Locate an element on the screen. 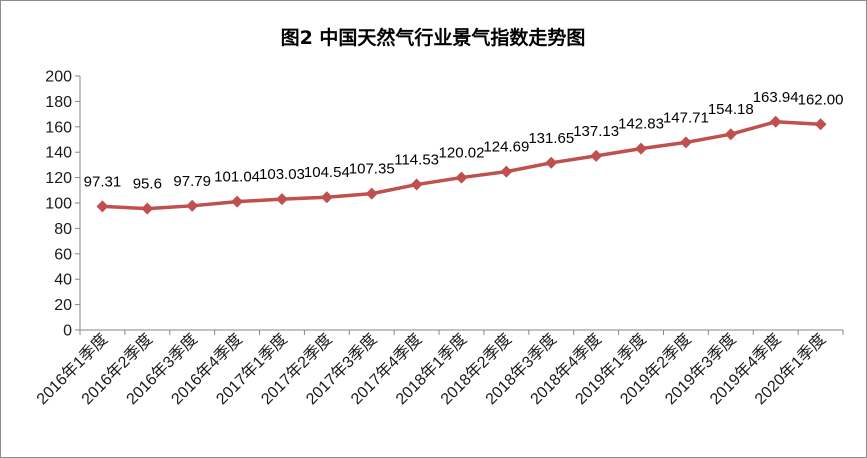  data-label: 137.13 is located at coordinates (596, 131).